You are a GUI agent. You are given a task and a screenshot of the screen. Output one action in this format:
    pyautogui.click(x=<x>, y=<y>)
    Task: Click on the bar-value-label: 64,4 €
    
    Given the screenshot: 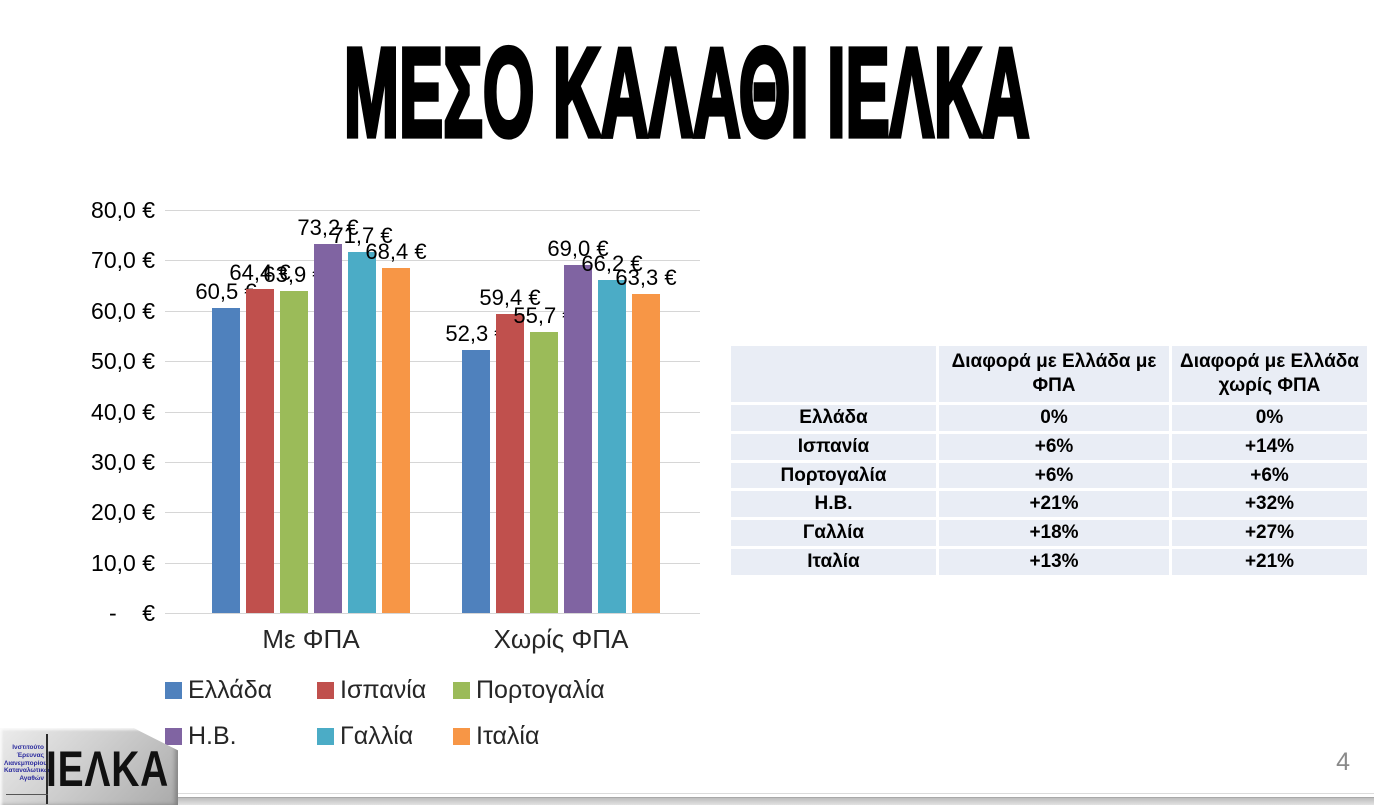 What is the action you would take?
    pyautogui.click(x=260, y=272)
    